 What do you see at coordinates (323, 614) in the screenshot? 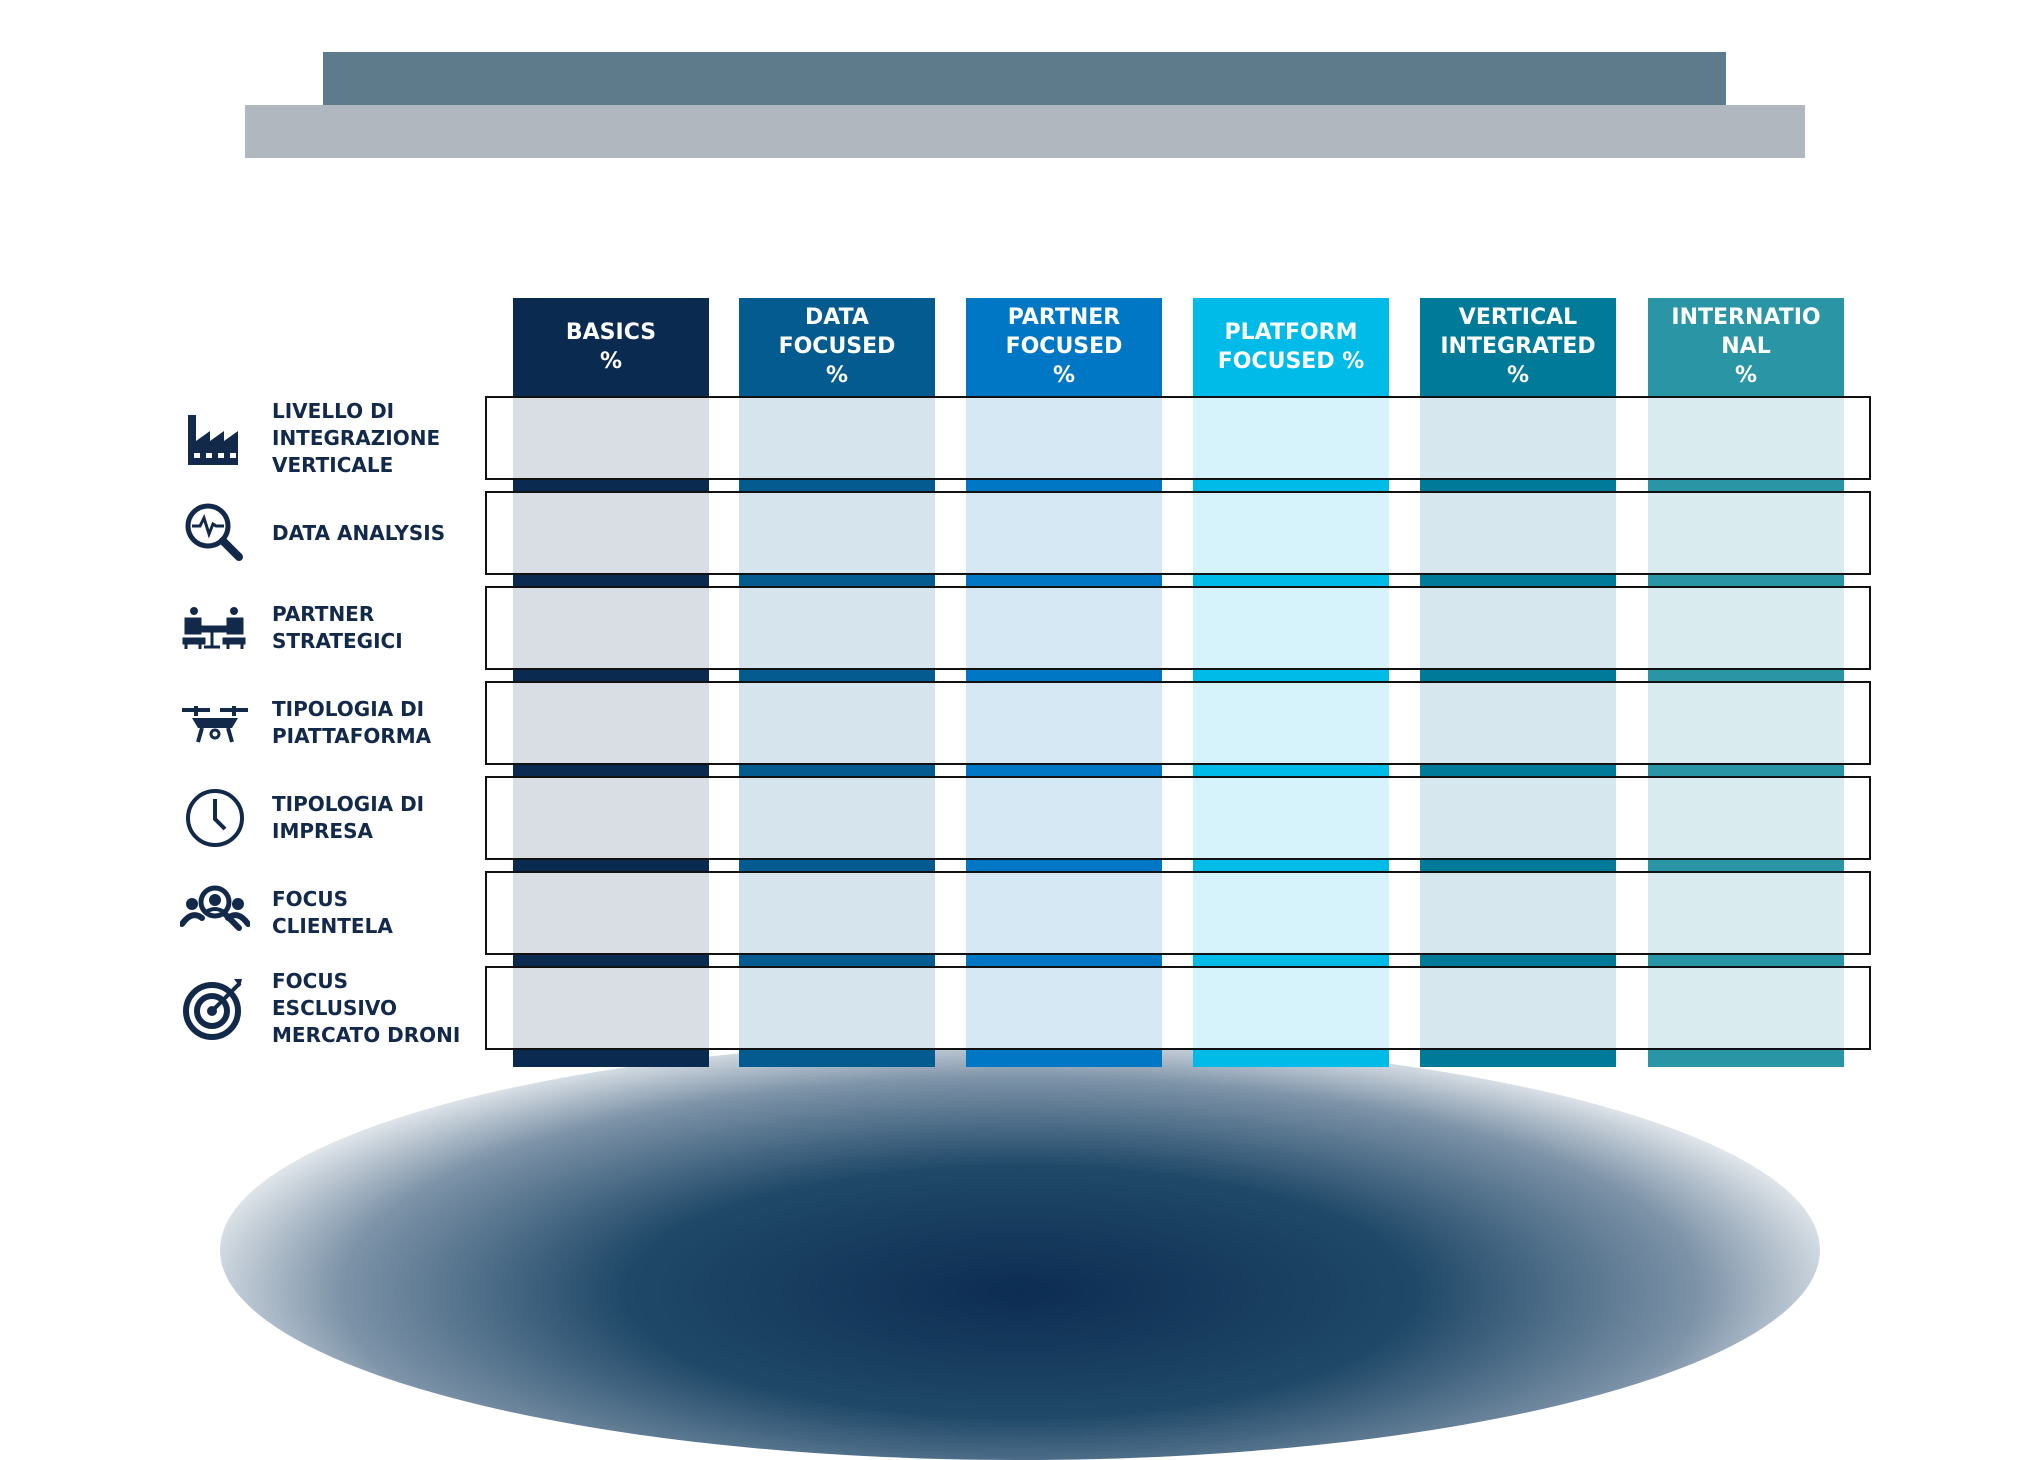
I see `row-label-line: PARTNER` at bounding box center [323, 614].